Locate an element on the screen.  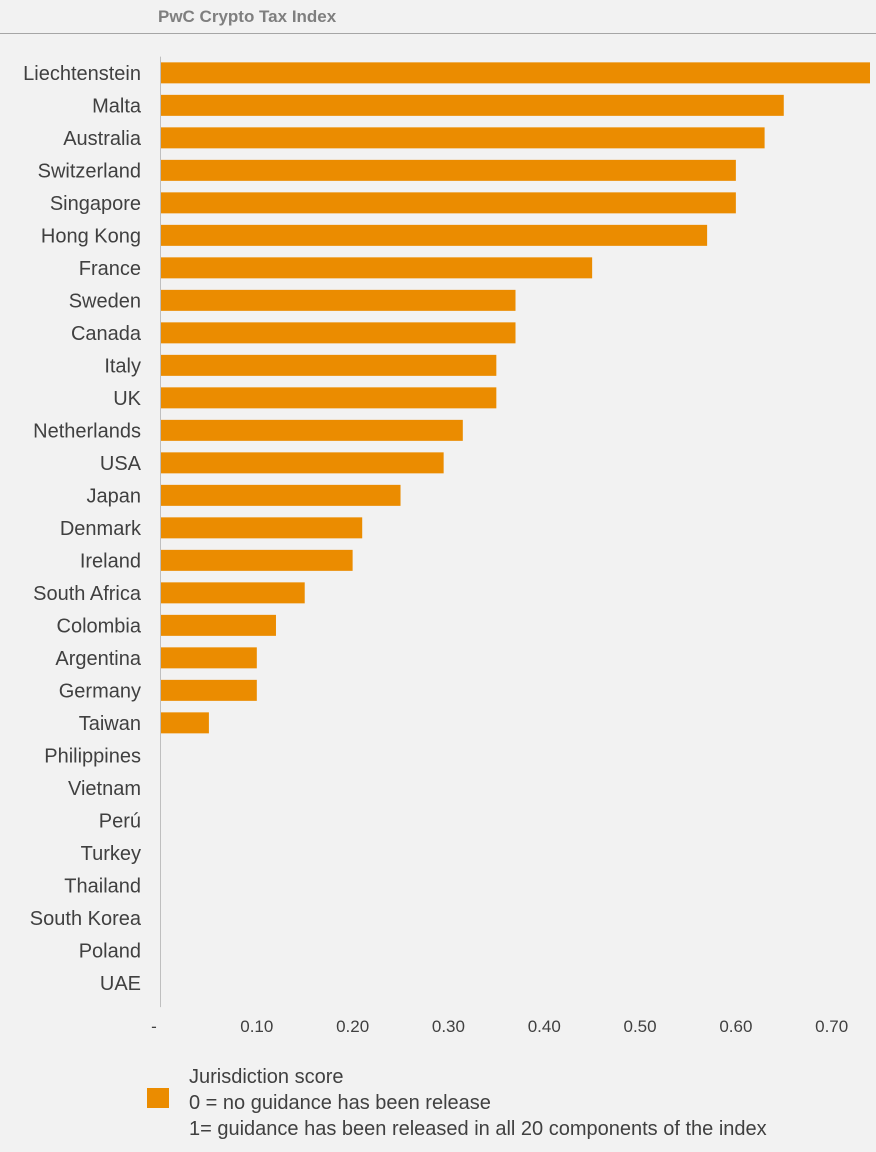
category-label: France is located at coordinates (110, 269).